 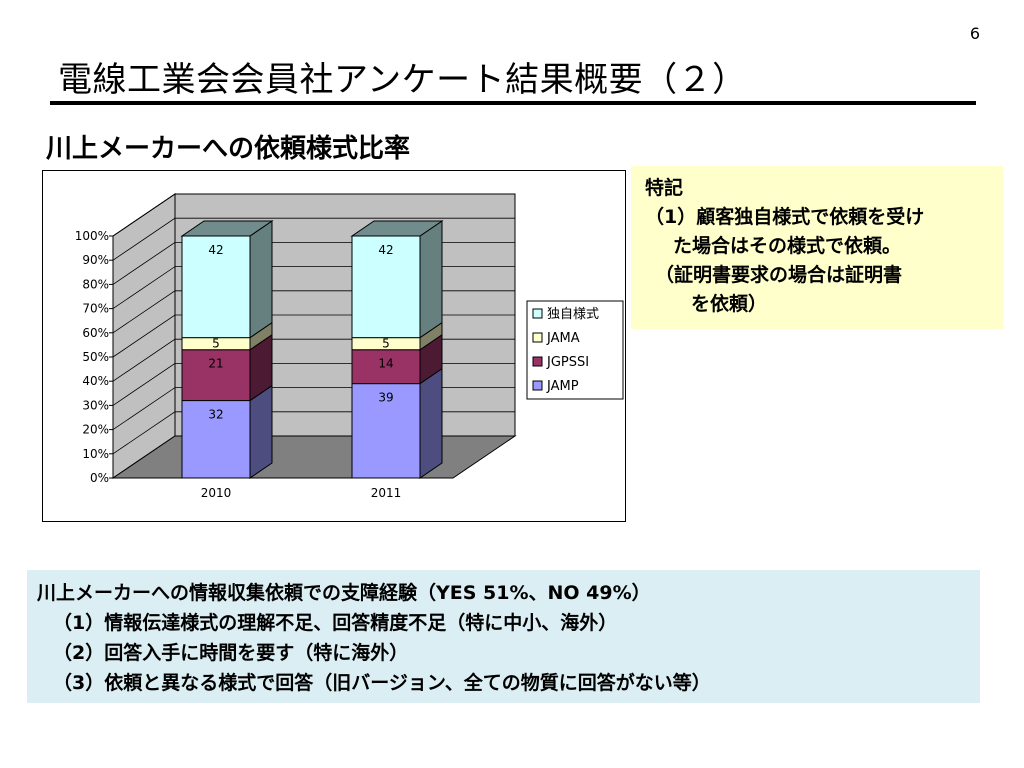 What do you see at coordinates (513, 103) in the screenshot?
I see `title-underline` at bounding box center [513, 103].